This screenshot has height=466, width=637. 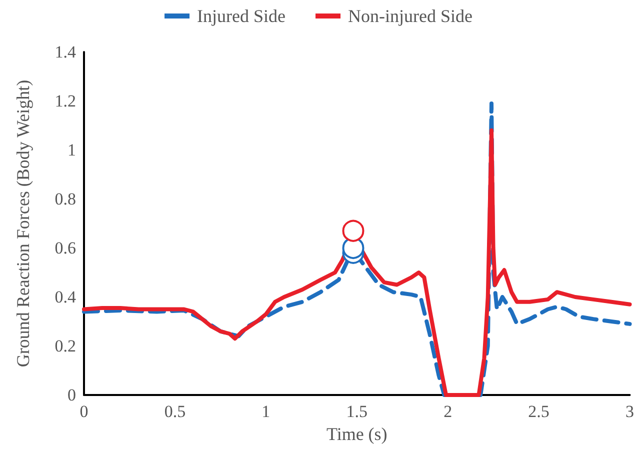 I want to click on x-tick-label: 3, so click(x=630, y=411).